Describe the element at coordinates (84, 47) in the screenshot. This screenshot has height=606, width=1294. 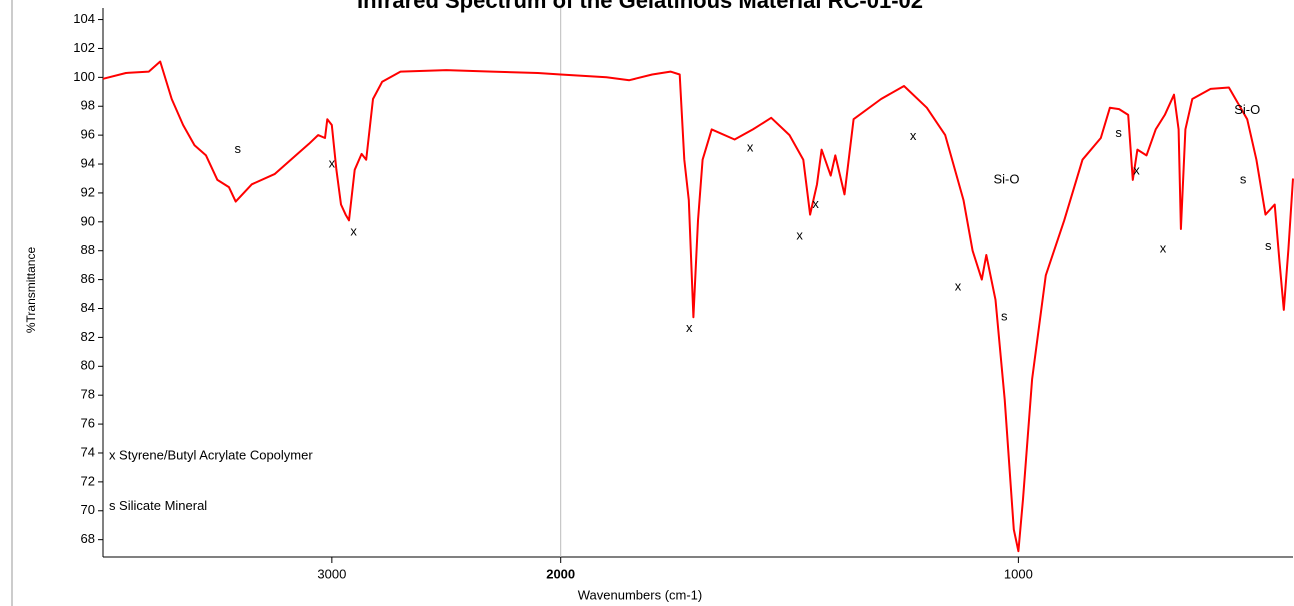
I see `y-tick-label: 102` at that location.